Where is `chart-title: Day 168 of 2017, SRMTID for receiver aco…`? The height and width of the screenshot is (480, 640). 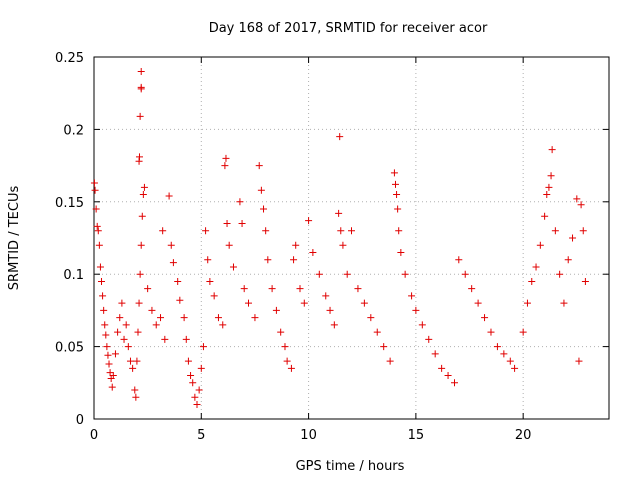
chart-title: Day 168 of 2017, SRMTID for receiver aco… is located at coordinates (348, 28).